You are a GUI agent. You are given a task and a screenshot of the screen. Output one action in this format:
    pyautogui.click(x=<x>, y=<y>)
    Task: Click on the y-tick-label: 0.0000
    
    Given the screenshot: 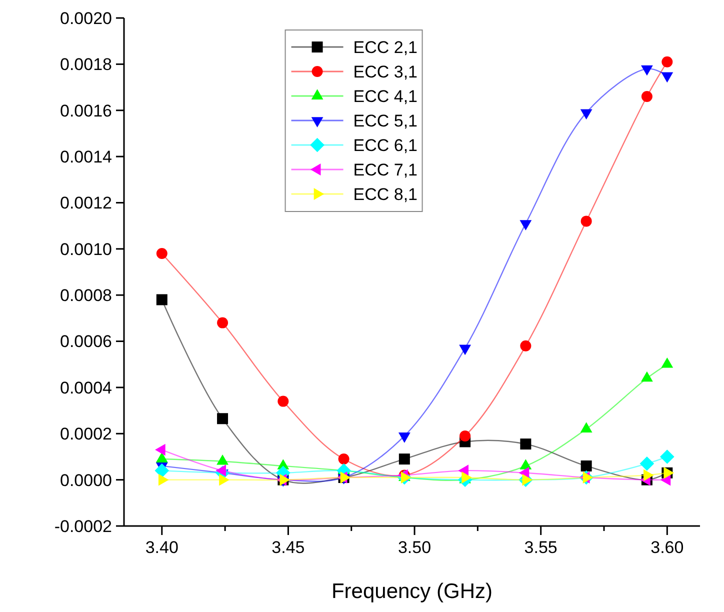 What is the action you would take?
    pyautogui.click(x=86, y=480)
    